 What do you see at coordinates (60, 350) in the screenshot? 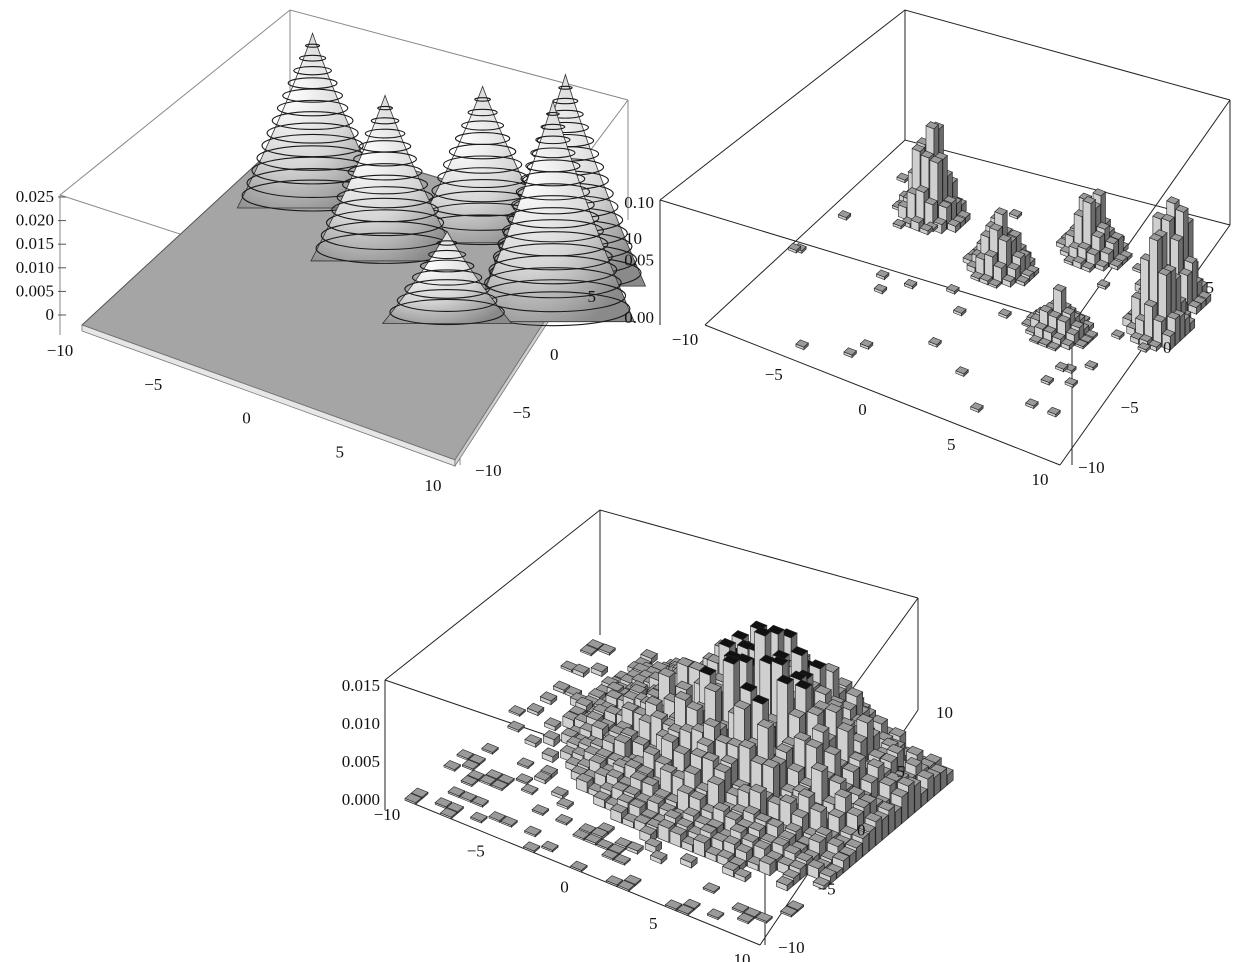
I see `x-tick-label: −10` at bounding box center [60, 350].